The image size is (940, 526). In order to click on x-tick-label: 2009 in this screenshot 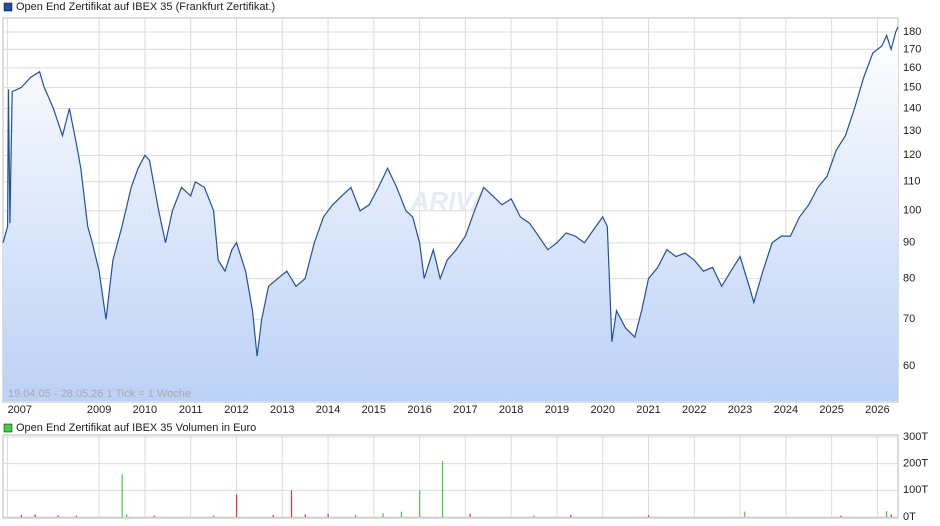, I will do `click(99, 410)`.